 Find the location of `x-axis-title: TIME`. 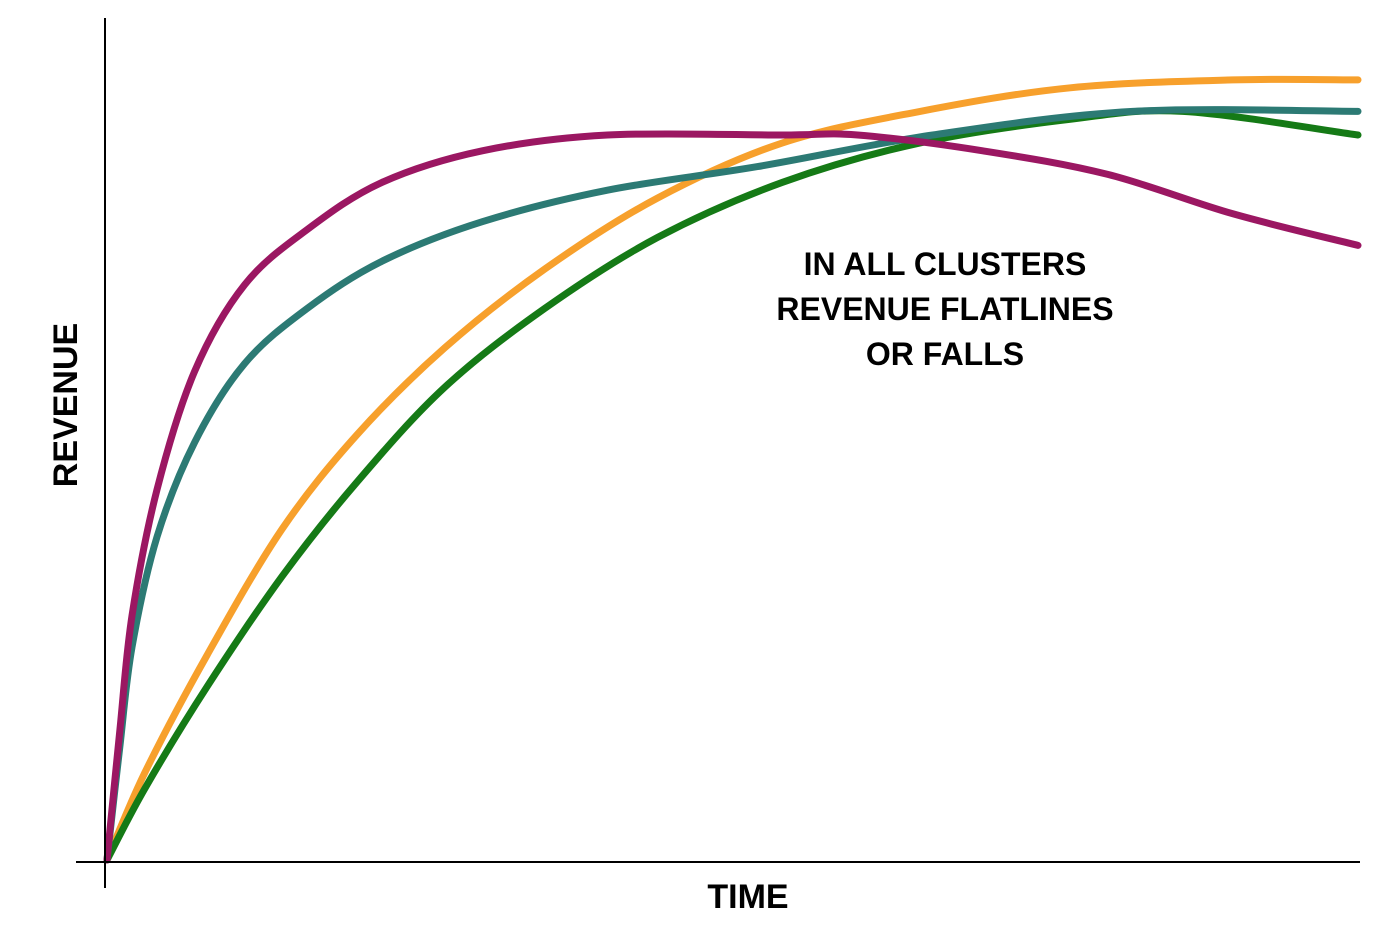

x-axis-title: TIME is located at coordinates (747, 897).